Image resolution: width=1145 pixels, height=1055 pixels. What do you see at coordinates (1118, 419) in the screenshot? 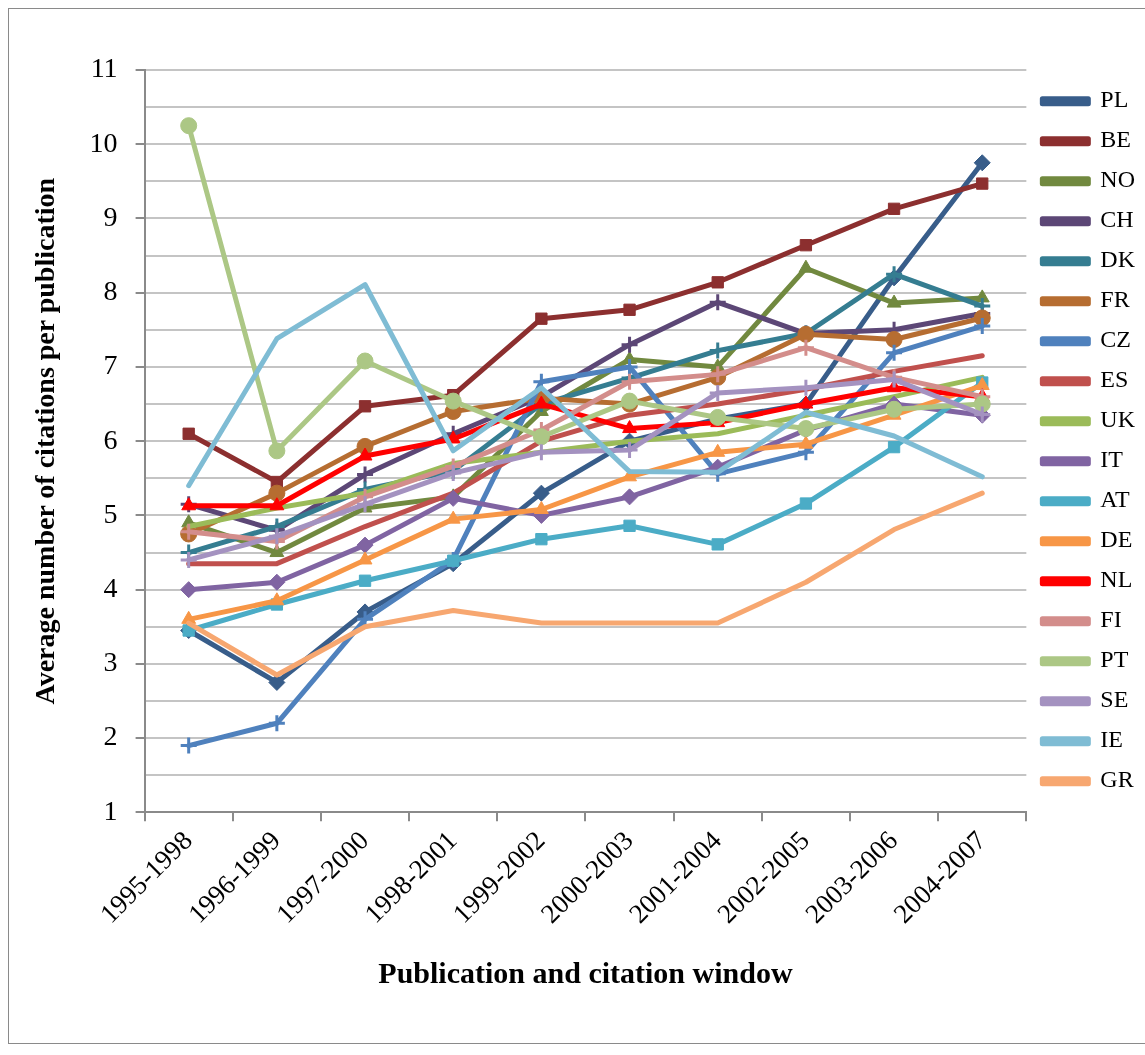
I see `legend-label: UK` at bounding box center [1118, 419].